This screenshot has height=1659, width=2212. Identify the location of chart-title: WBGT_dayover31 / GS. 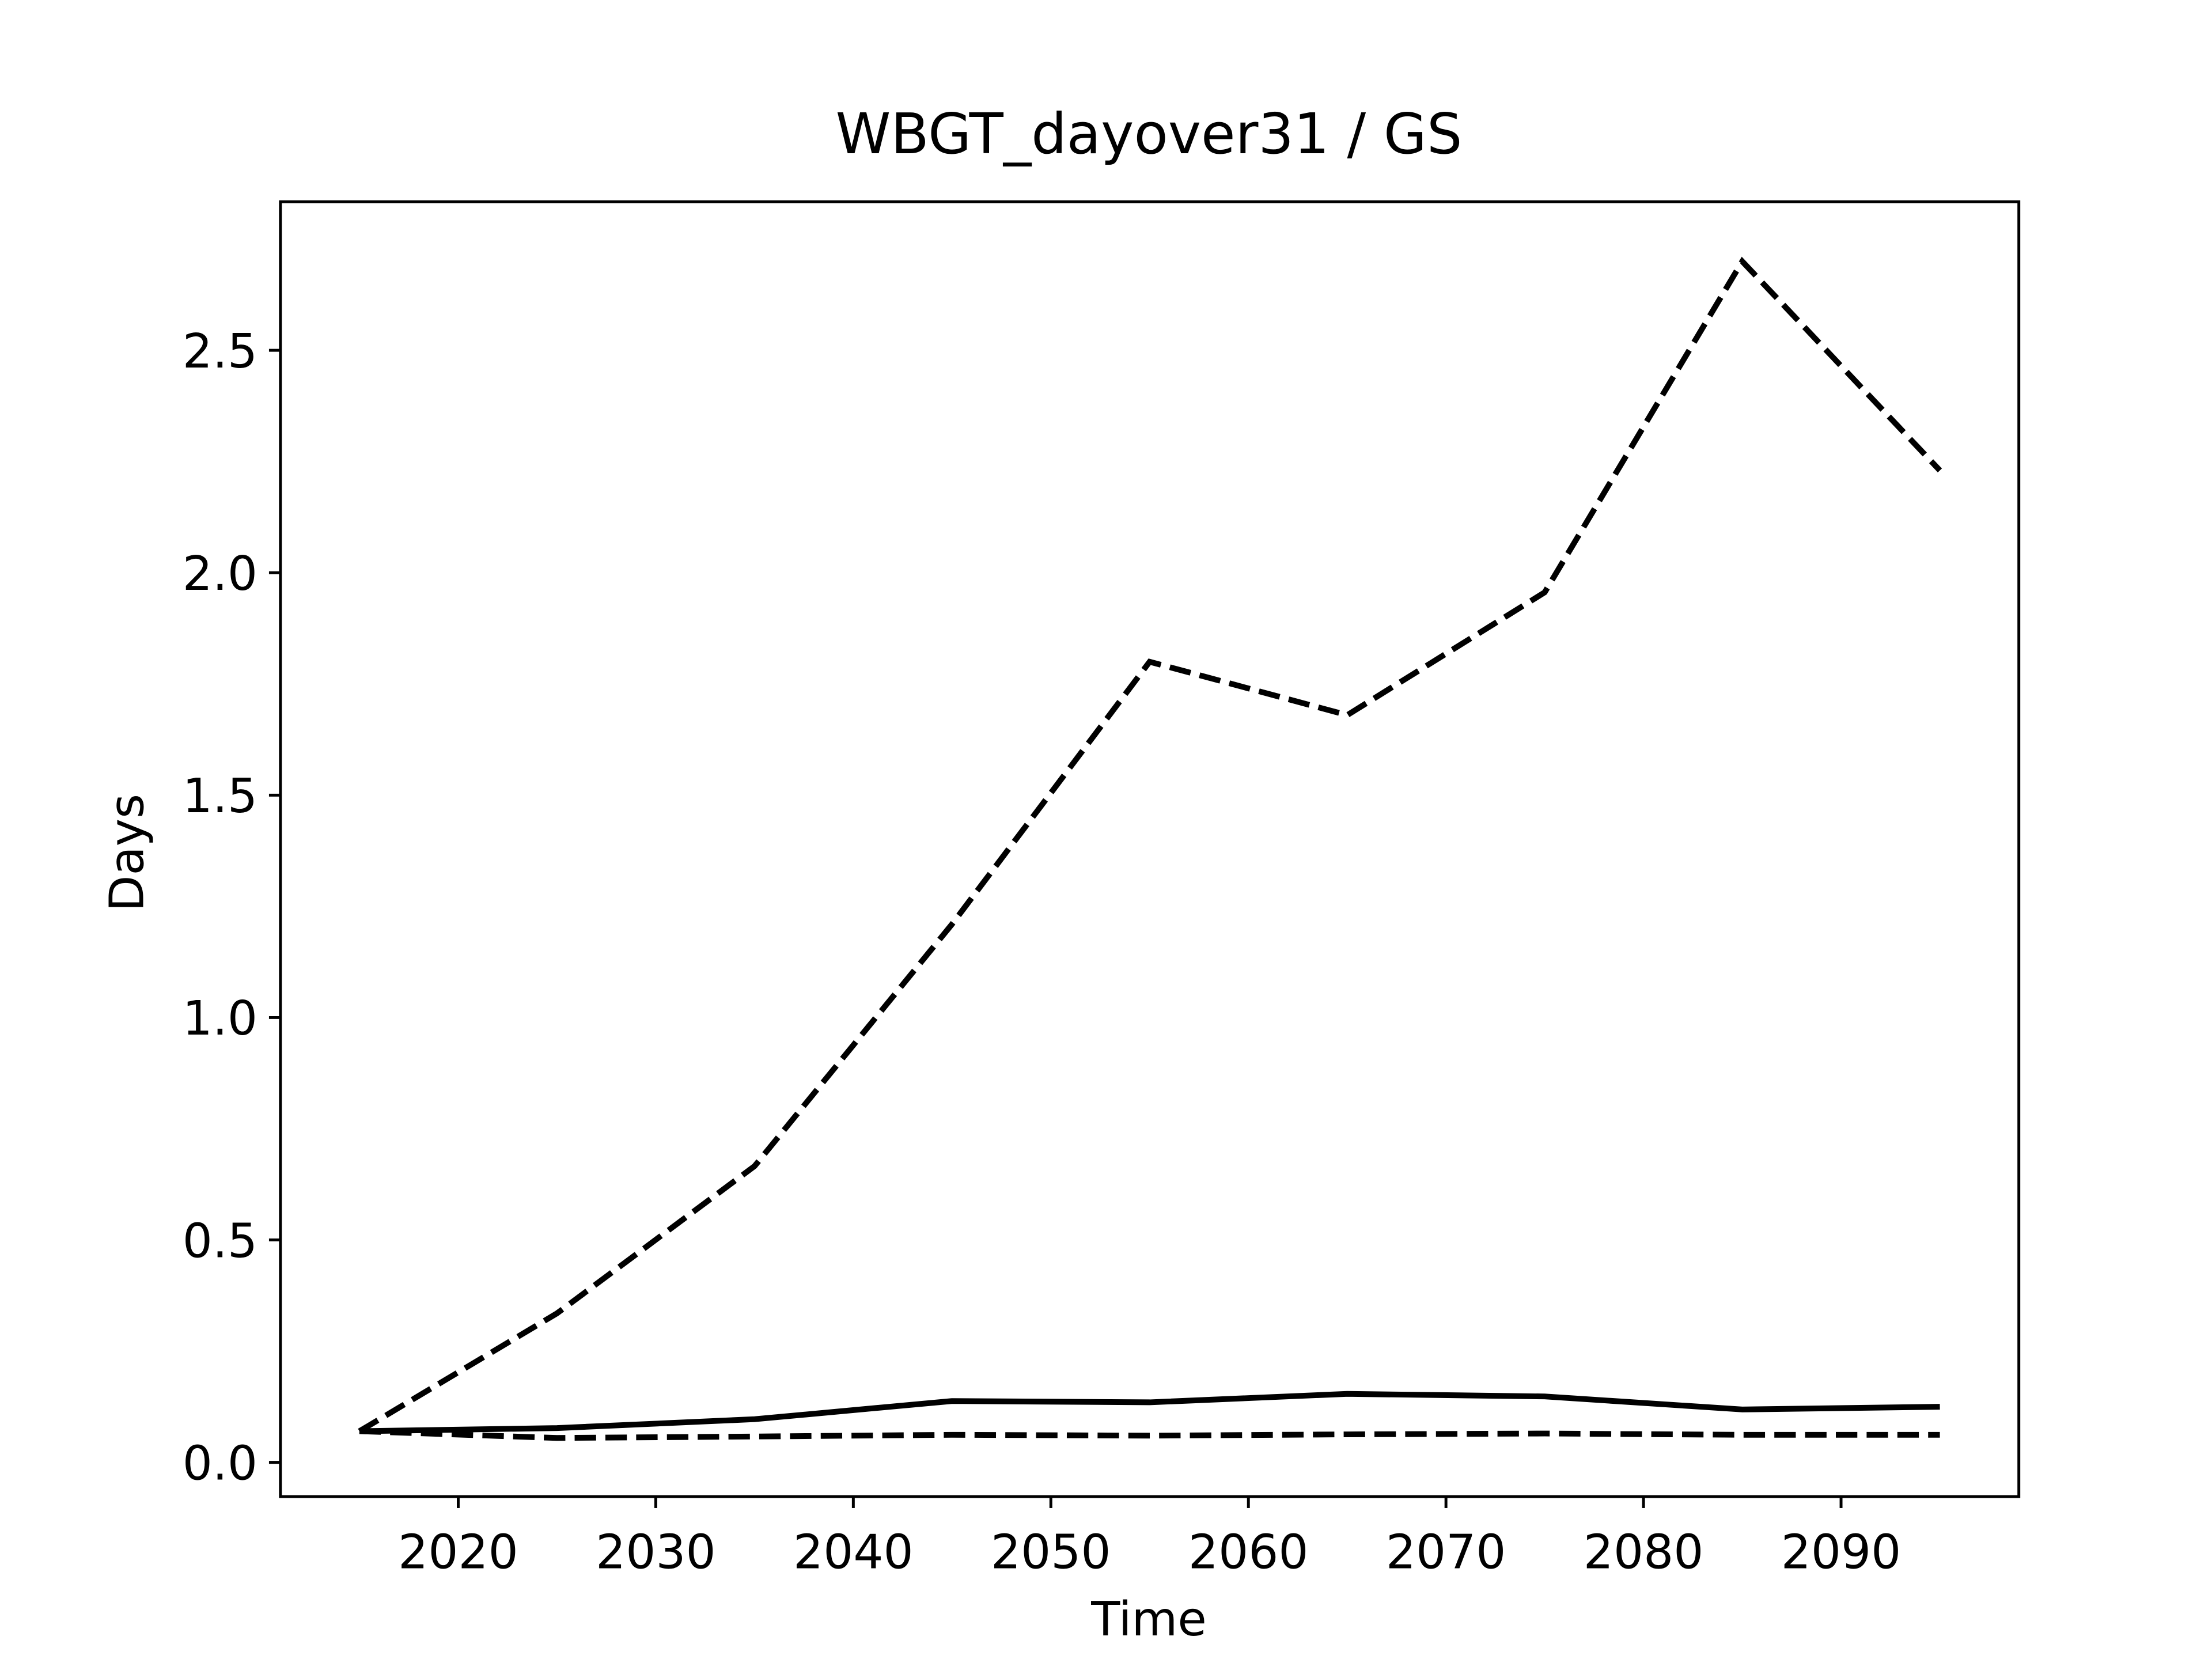
(1149, 133).